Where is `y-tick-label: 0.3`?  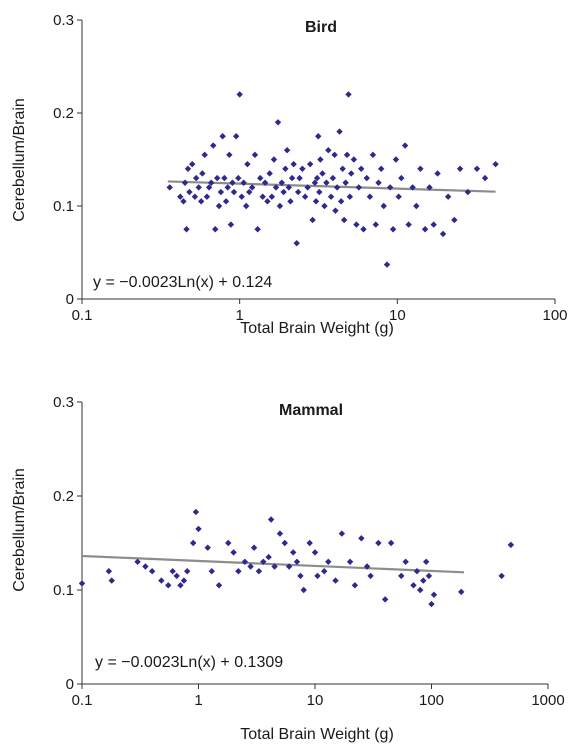 y-tick-label: 0.3 is located at coordinates (63, 402).